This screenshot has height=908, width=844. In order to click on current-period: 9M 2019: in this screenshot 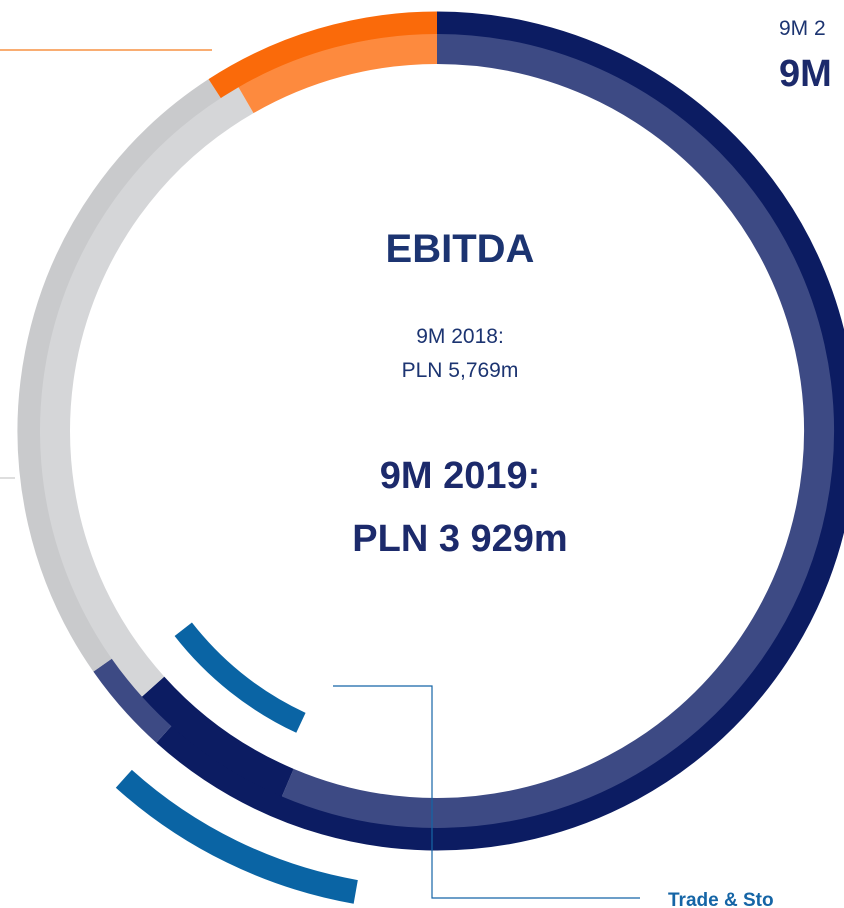, I will do `click(460, 476)`.